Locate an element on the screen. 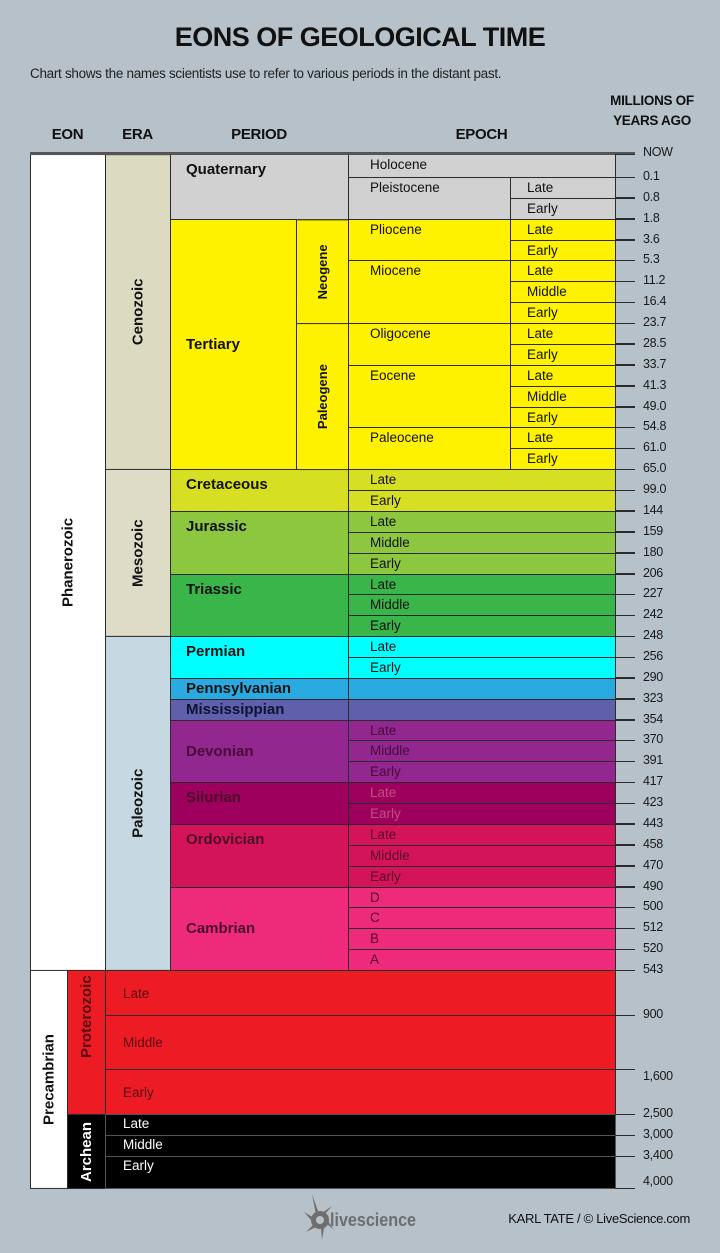  period-quaternary-label: Quaternary is located at coordinates (226, 169).